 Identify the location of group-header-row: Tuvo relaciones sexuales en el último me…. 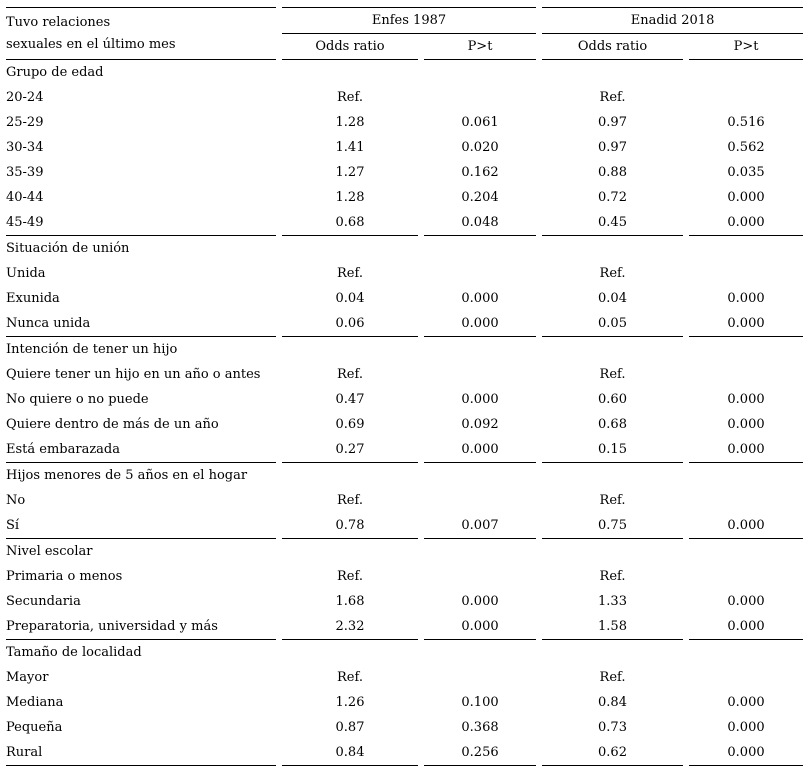
(405, 33).